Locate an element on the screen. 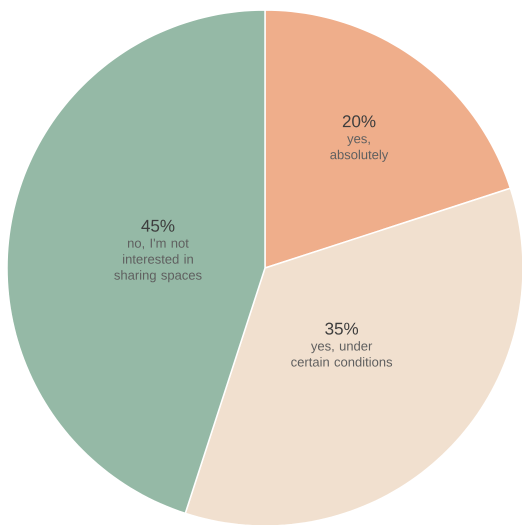 The image size is (522, 525). data-label: 35% is located at coordinates (341, 328).